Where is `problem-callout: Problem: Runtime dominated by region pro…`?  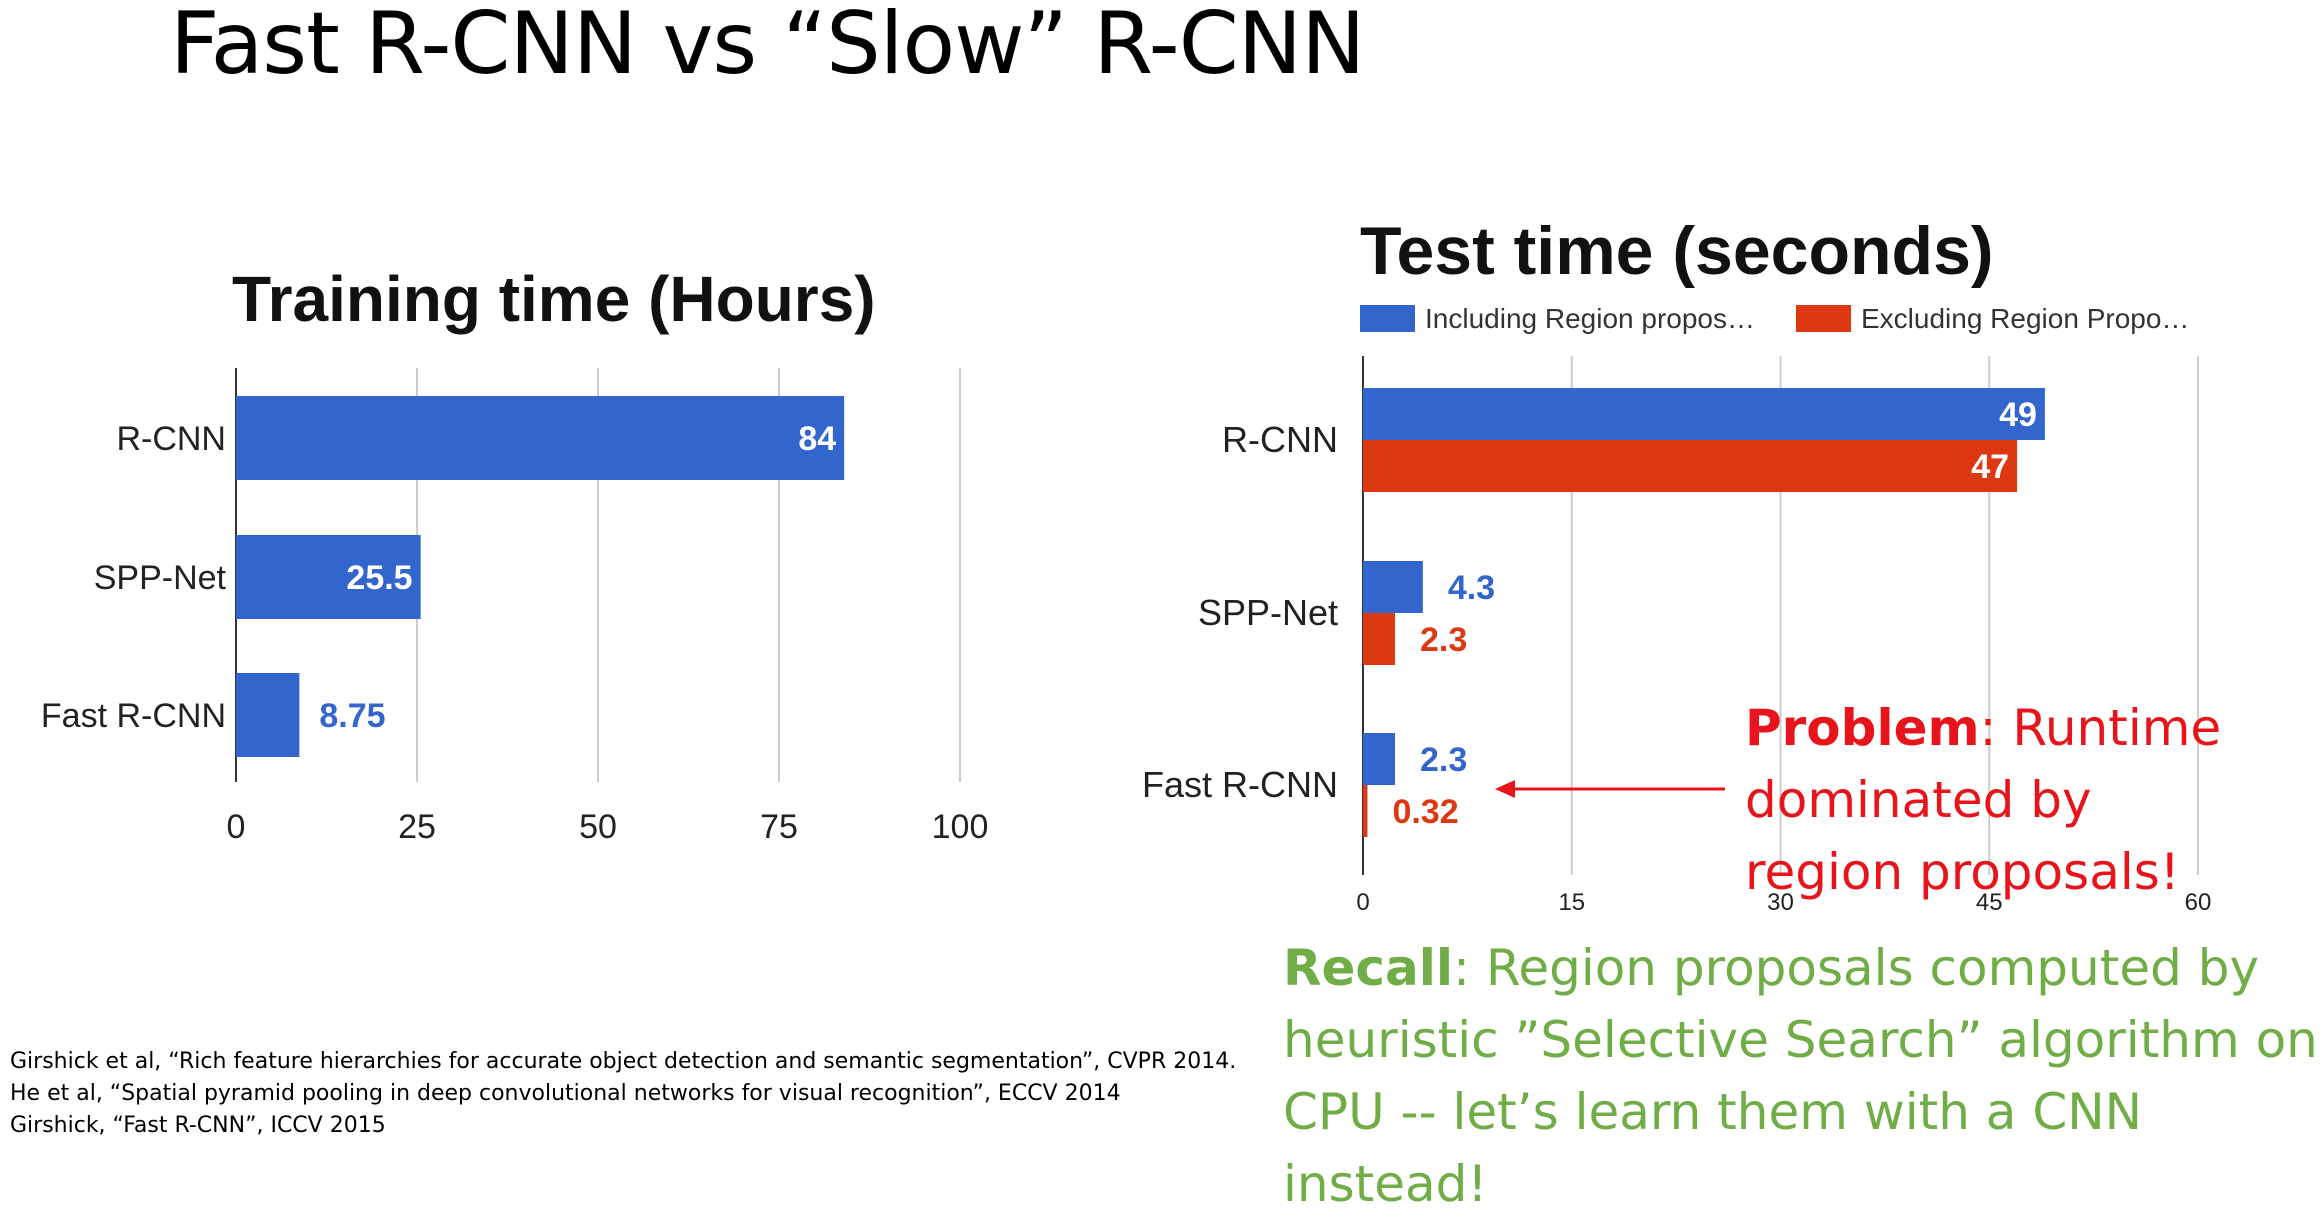 problem-callout: Problem: Runtime dominated by region pro… is located at coordinates (1985, 800).